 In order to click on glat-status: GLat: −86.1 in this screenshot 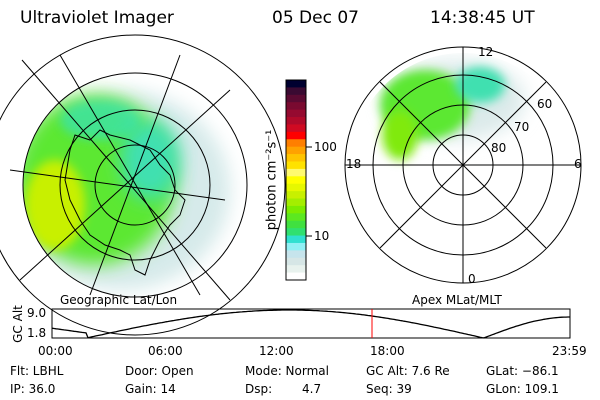, I will do `click(522, 371)`.